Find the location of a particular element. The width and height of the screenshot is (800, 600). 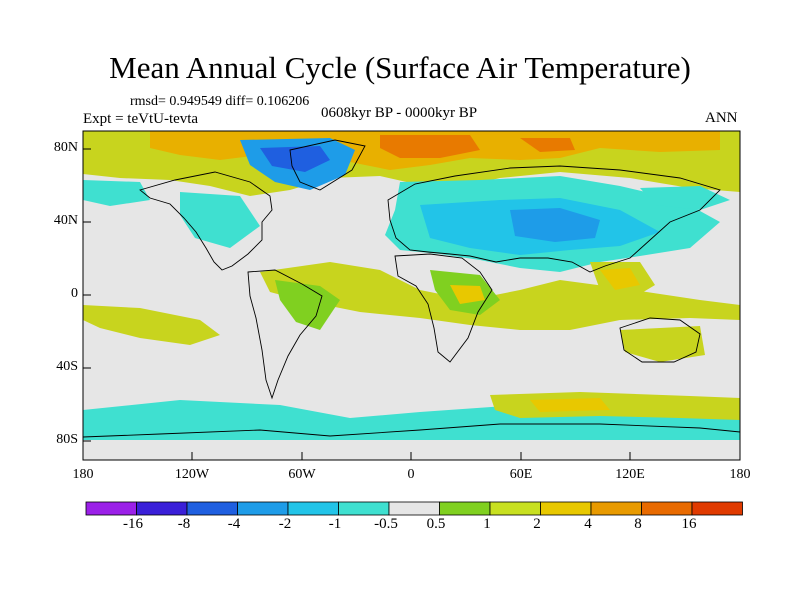

colorbar-label: 1 is located at coordinates (487, 524).